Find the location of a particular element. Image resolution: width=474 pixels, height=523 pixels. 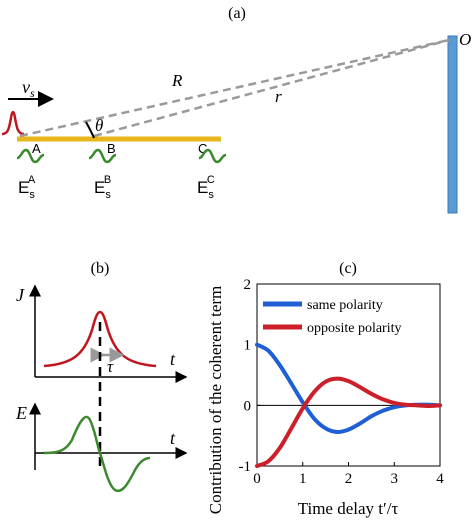

distance-r-label: r is located at coordinates (278, 96).